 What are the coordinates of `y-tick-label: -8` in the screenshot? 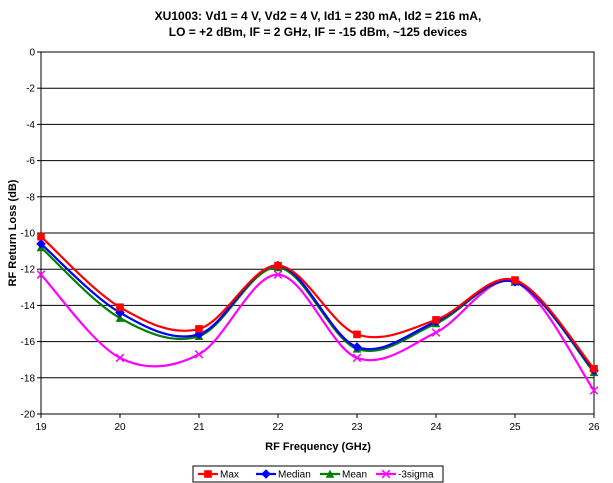 It's located at (30, 197).